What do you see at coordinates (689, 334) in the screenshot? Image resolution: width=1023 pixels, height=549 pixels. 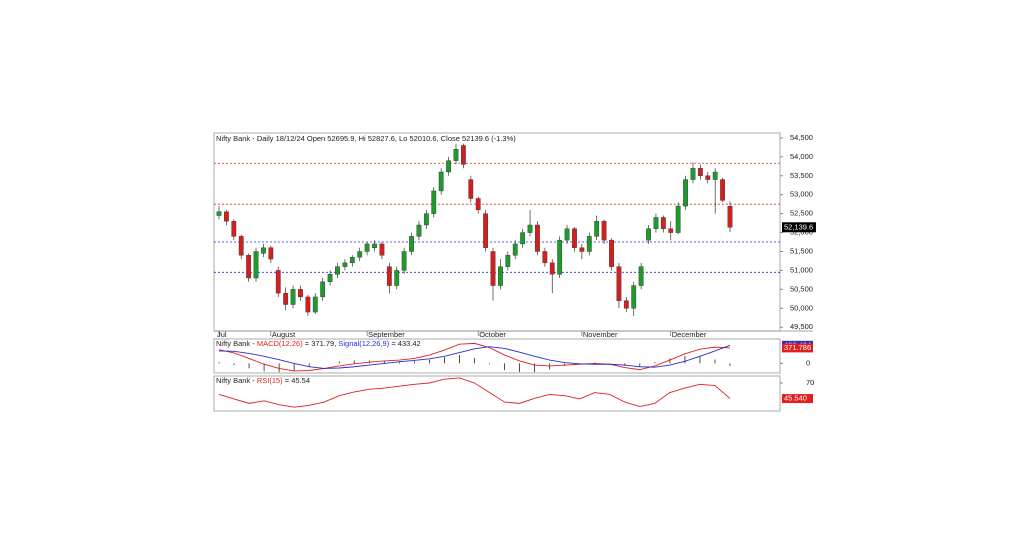 I see `x-tick-label: December` at bounding box center [689, 334].